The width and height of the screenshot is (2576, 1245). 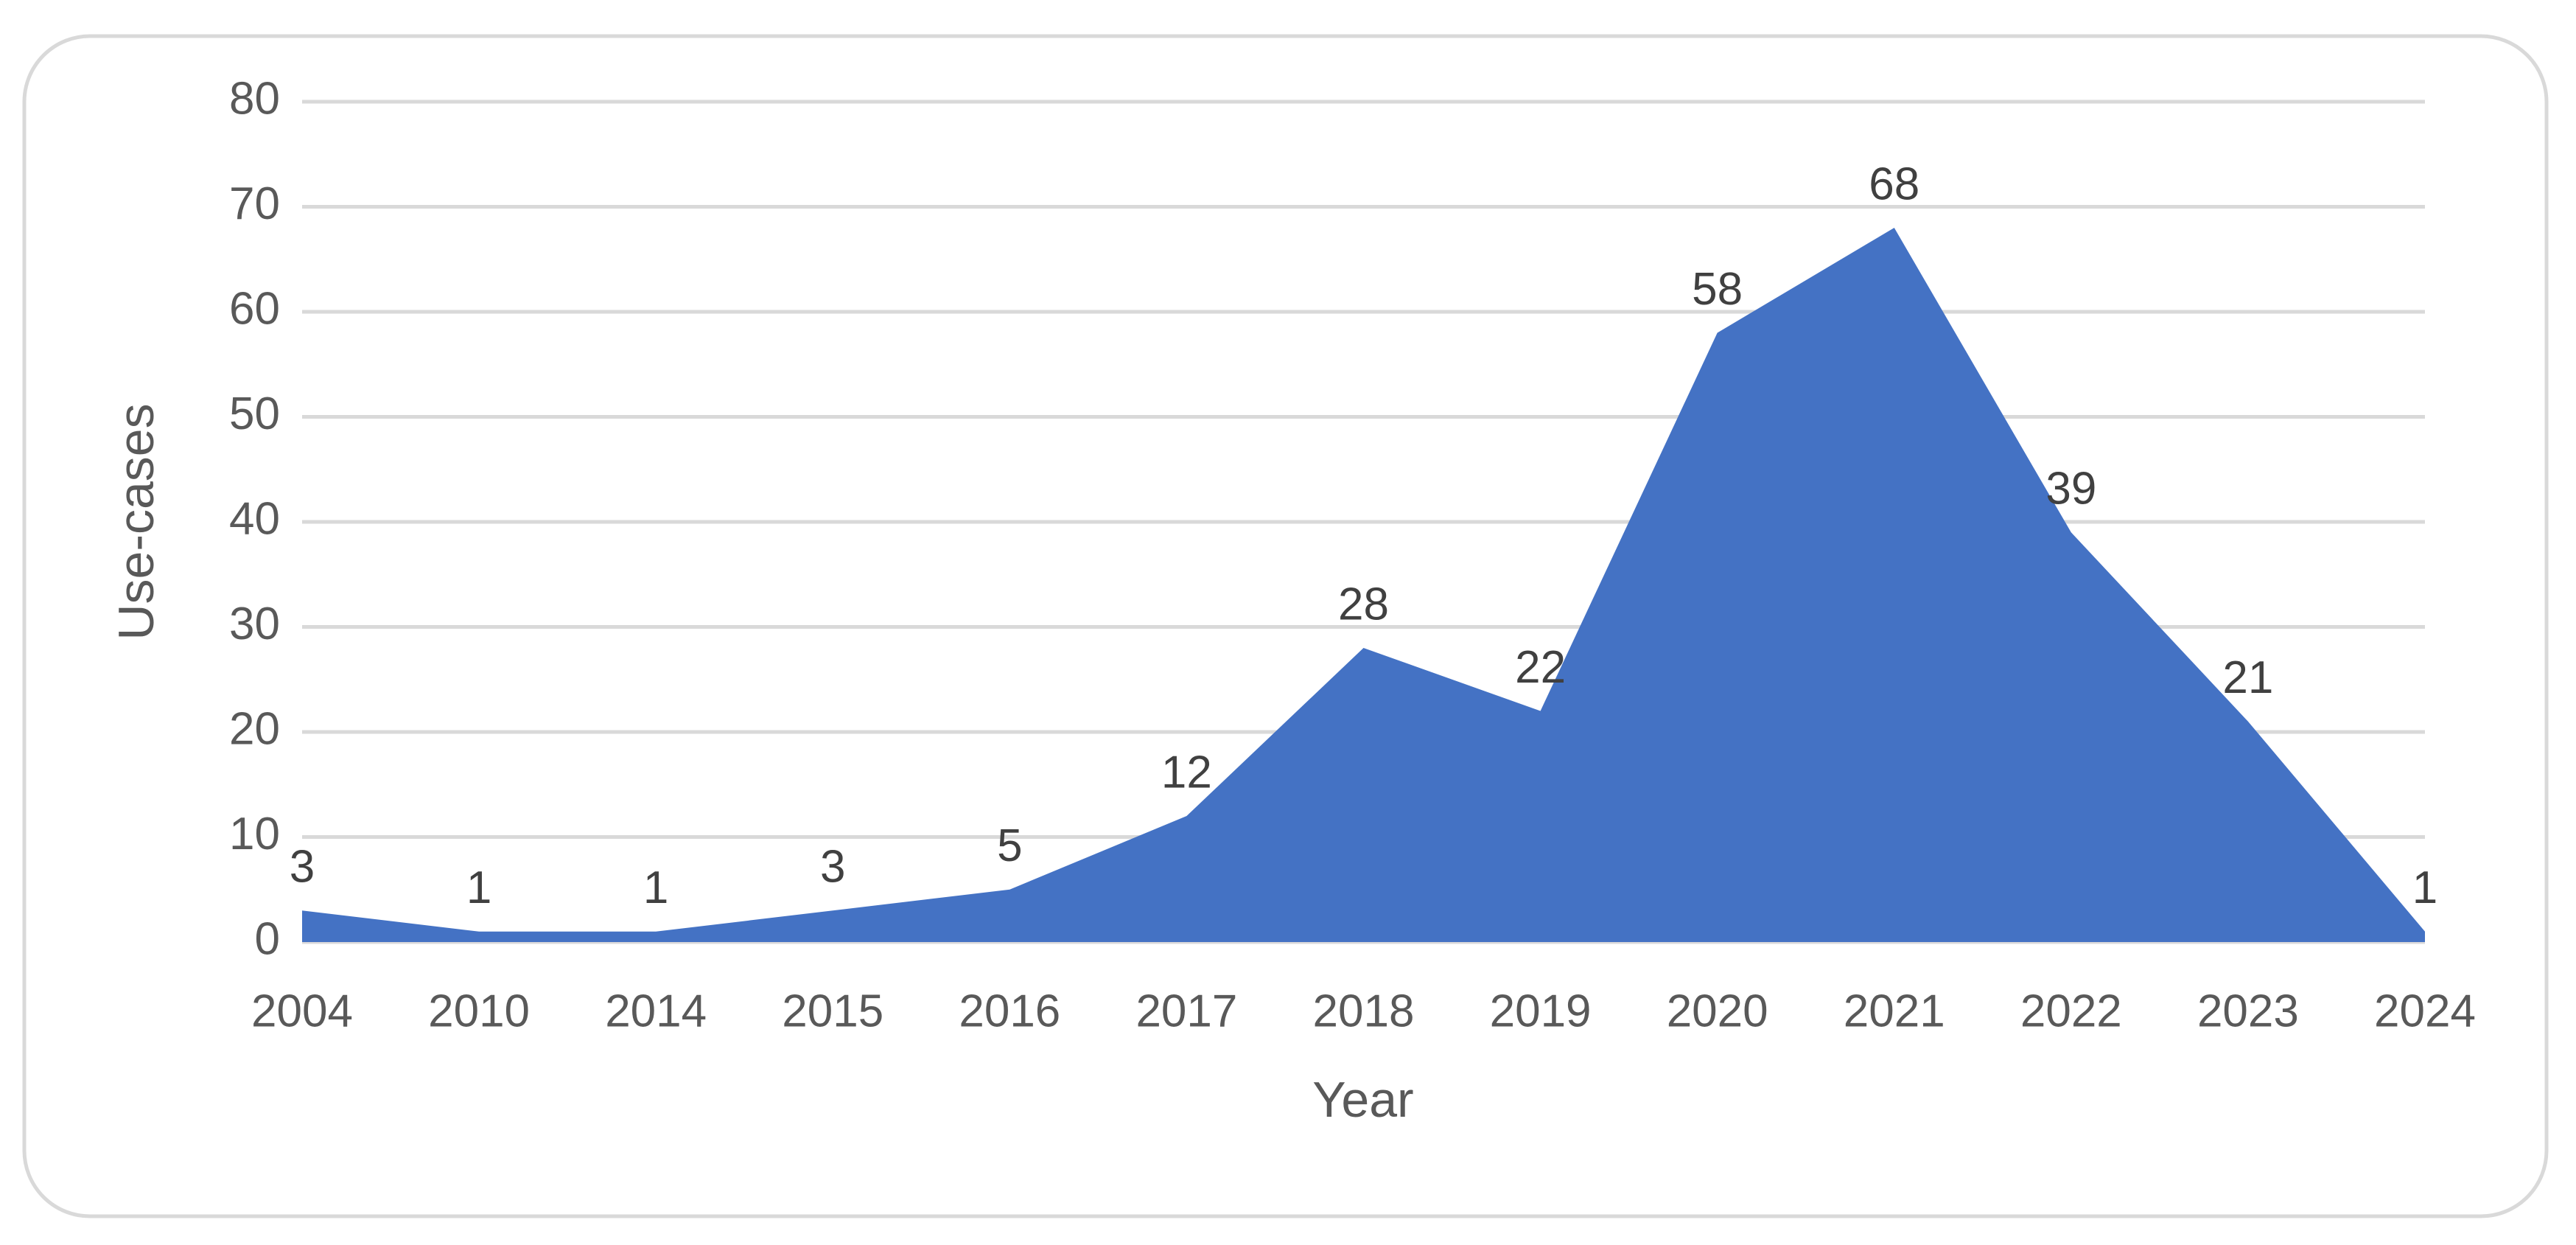 What do you see at coordinates (1186, 772) in the screenshot?
I see `data-label: 12` at bounding box center [1186, 772].